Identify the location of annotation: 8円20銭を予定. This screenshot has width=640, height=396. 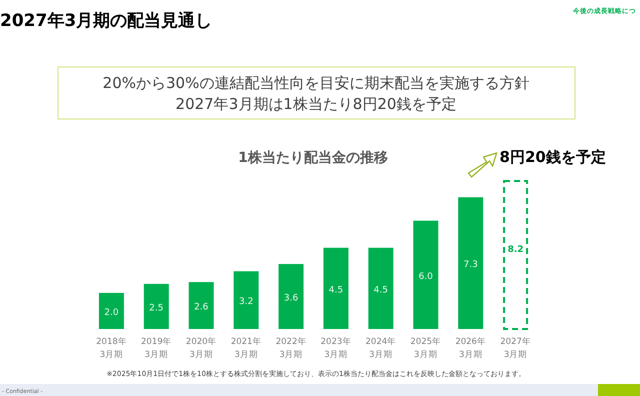
(553, 157).